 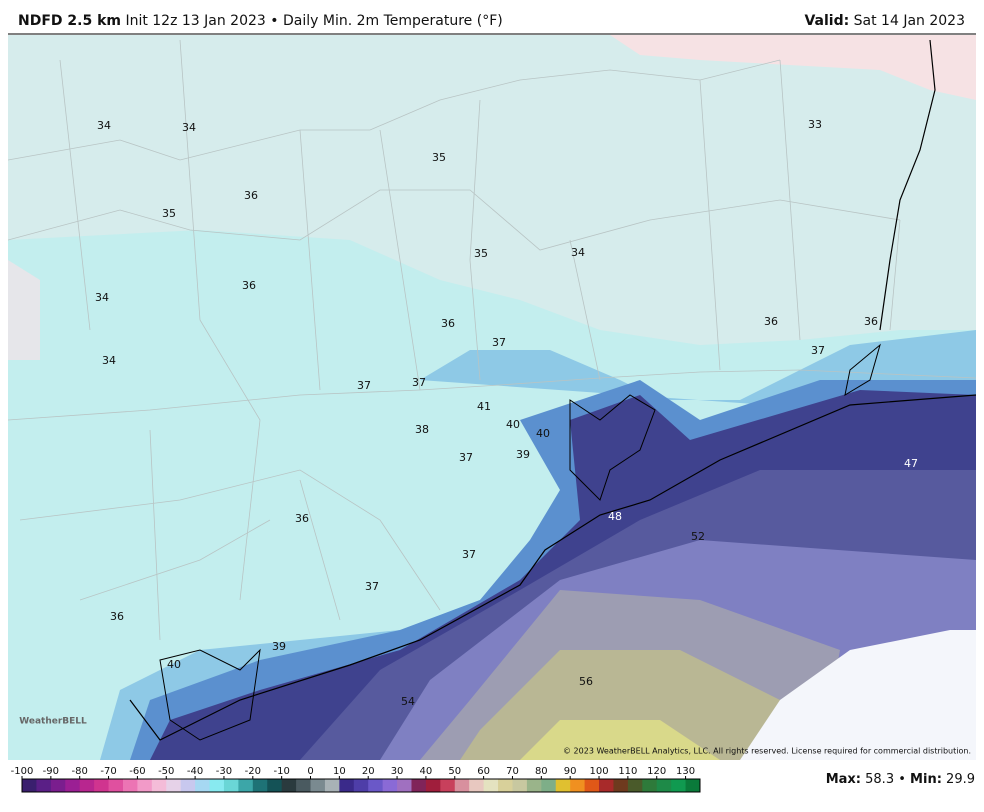 I want to click on colorbar-tick-label: 60, so click(x=483, y=771).